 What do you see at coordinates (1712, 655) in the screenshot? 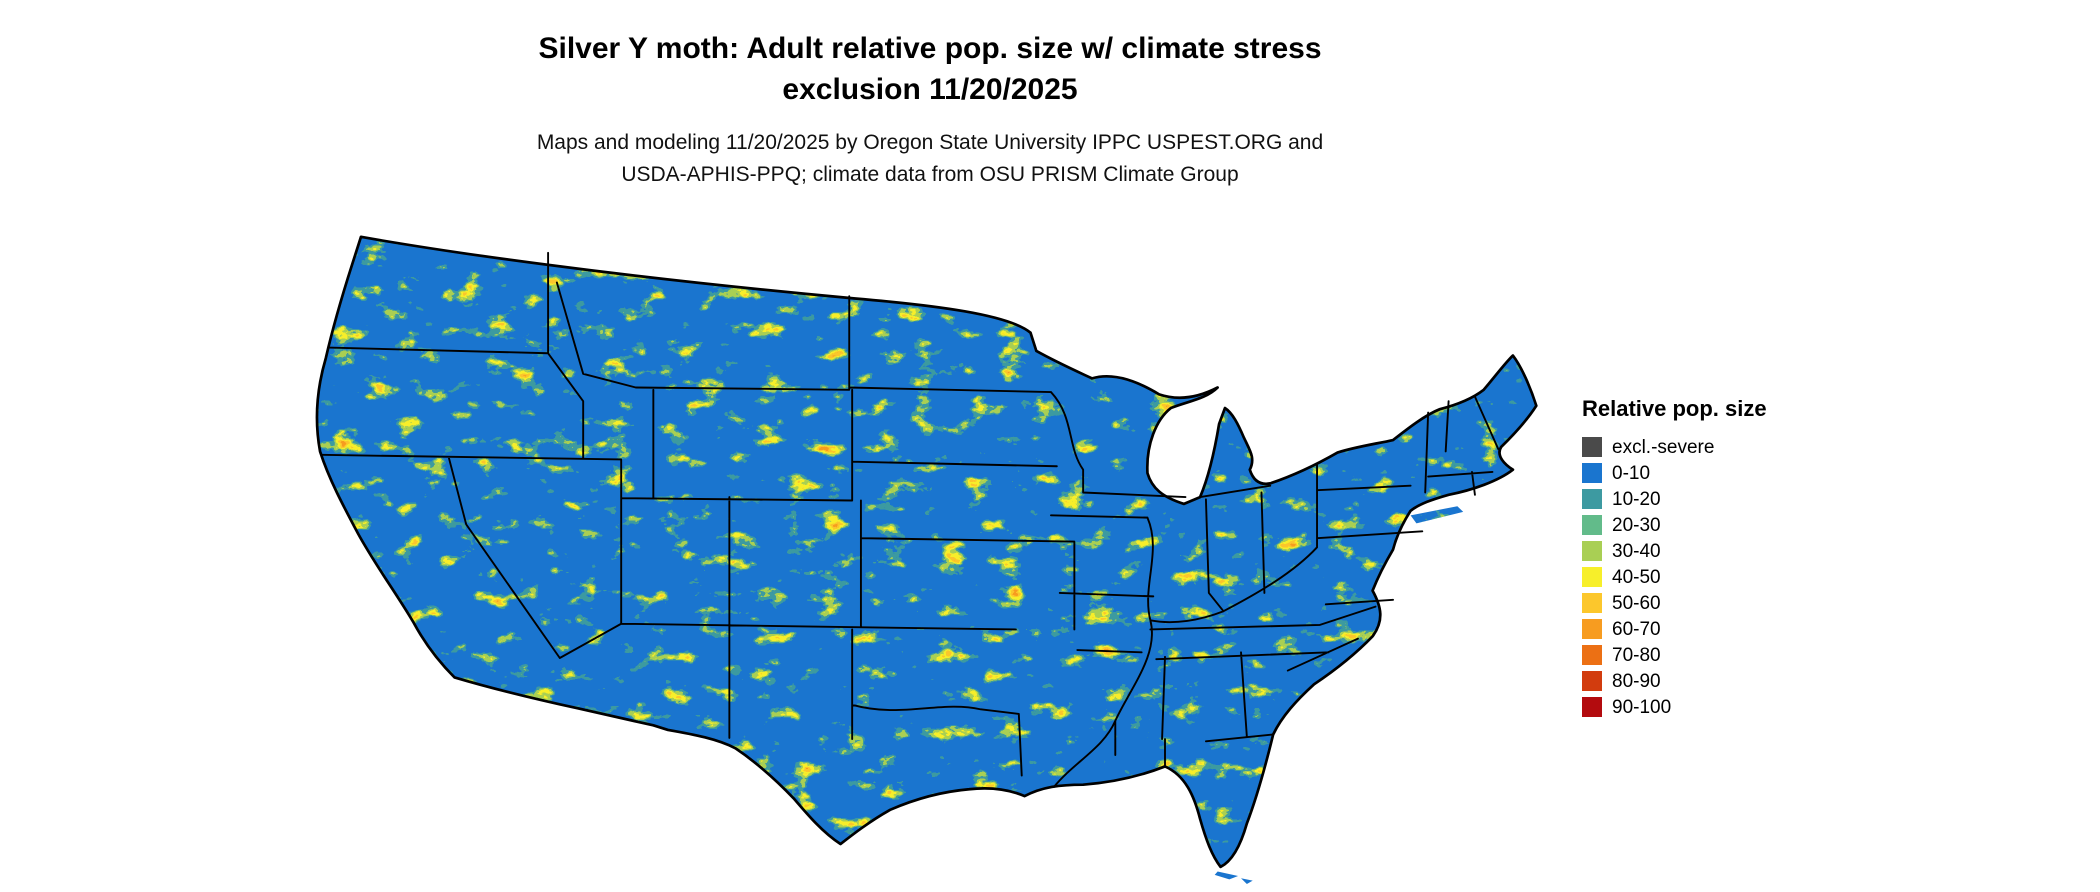
I see `legend-item: 70-80` at bounding box center [1712, 655].